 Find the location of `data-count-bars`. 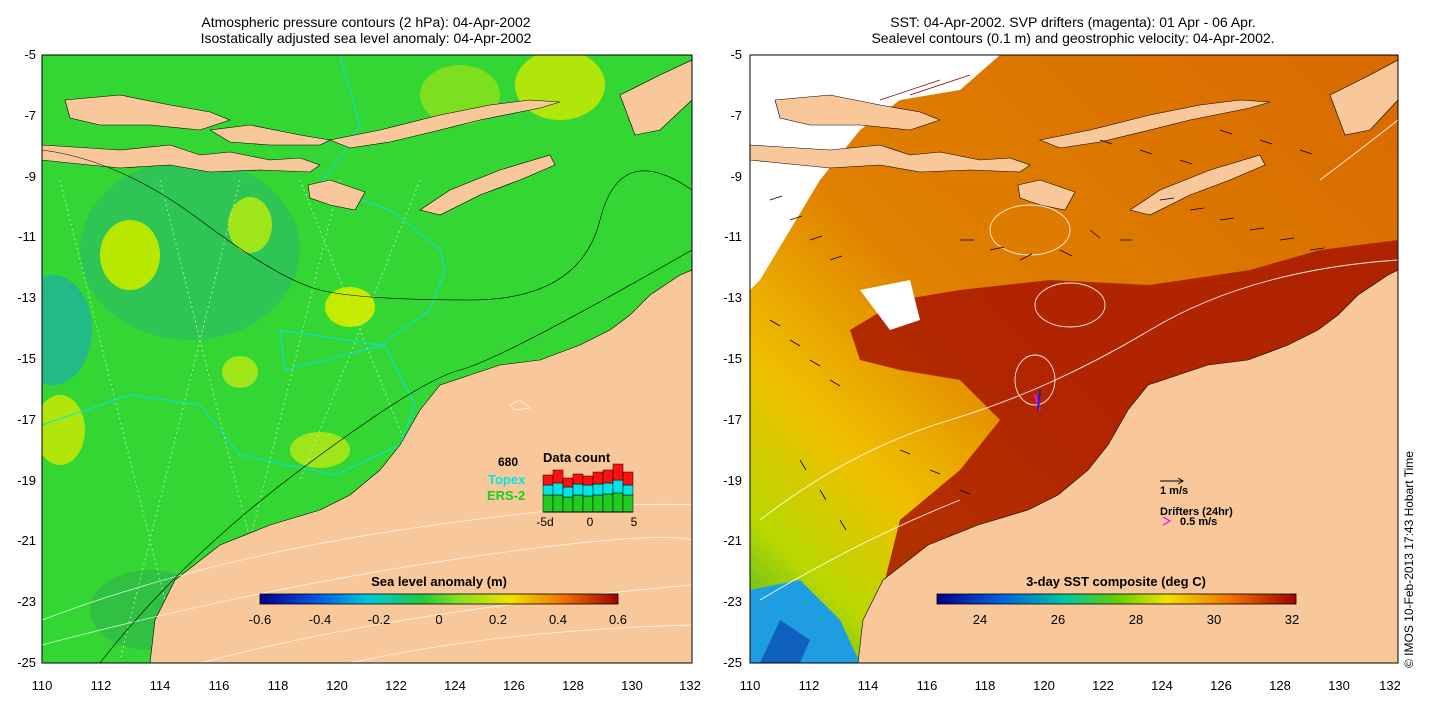

data-count-bars is located at coordinates (588, 488).